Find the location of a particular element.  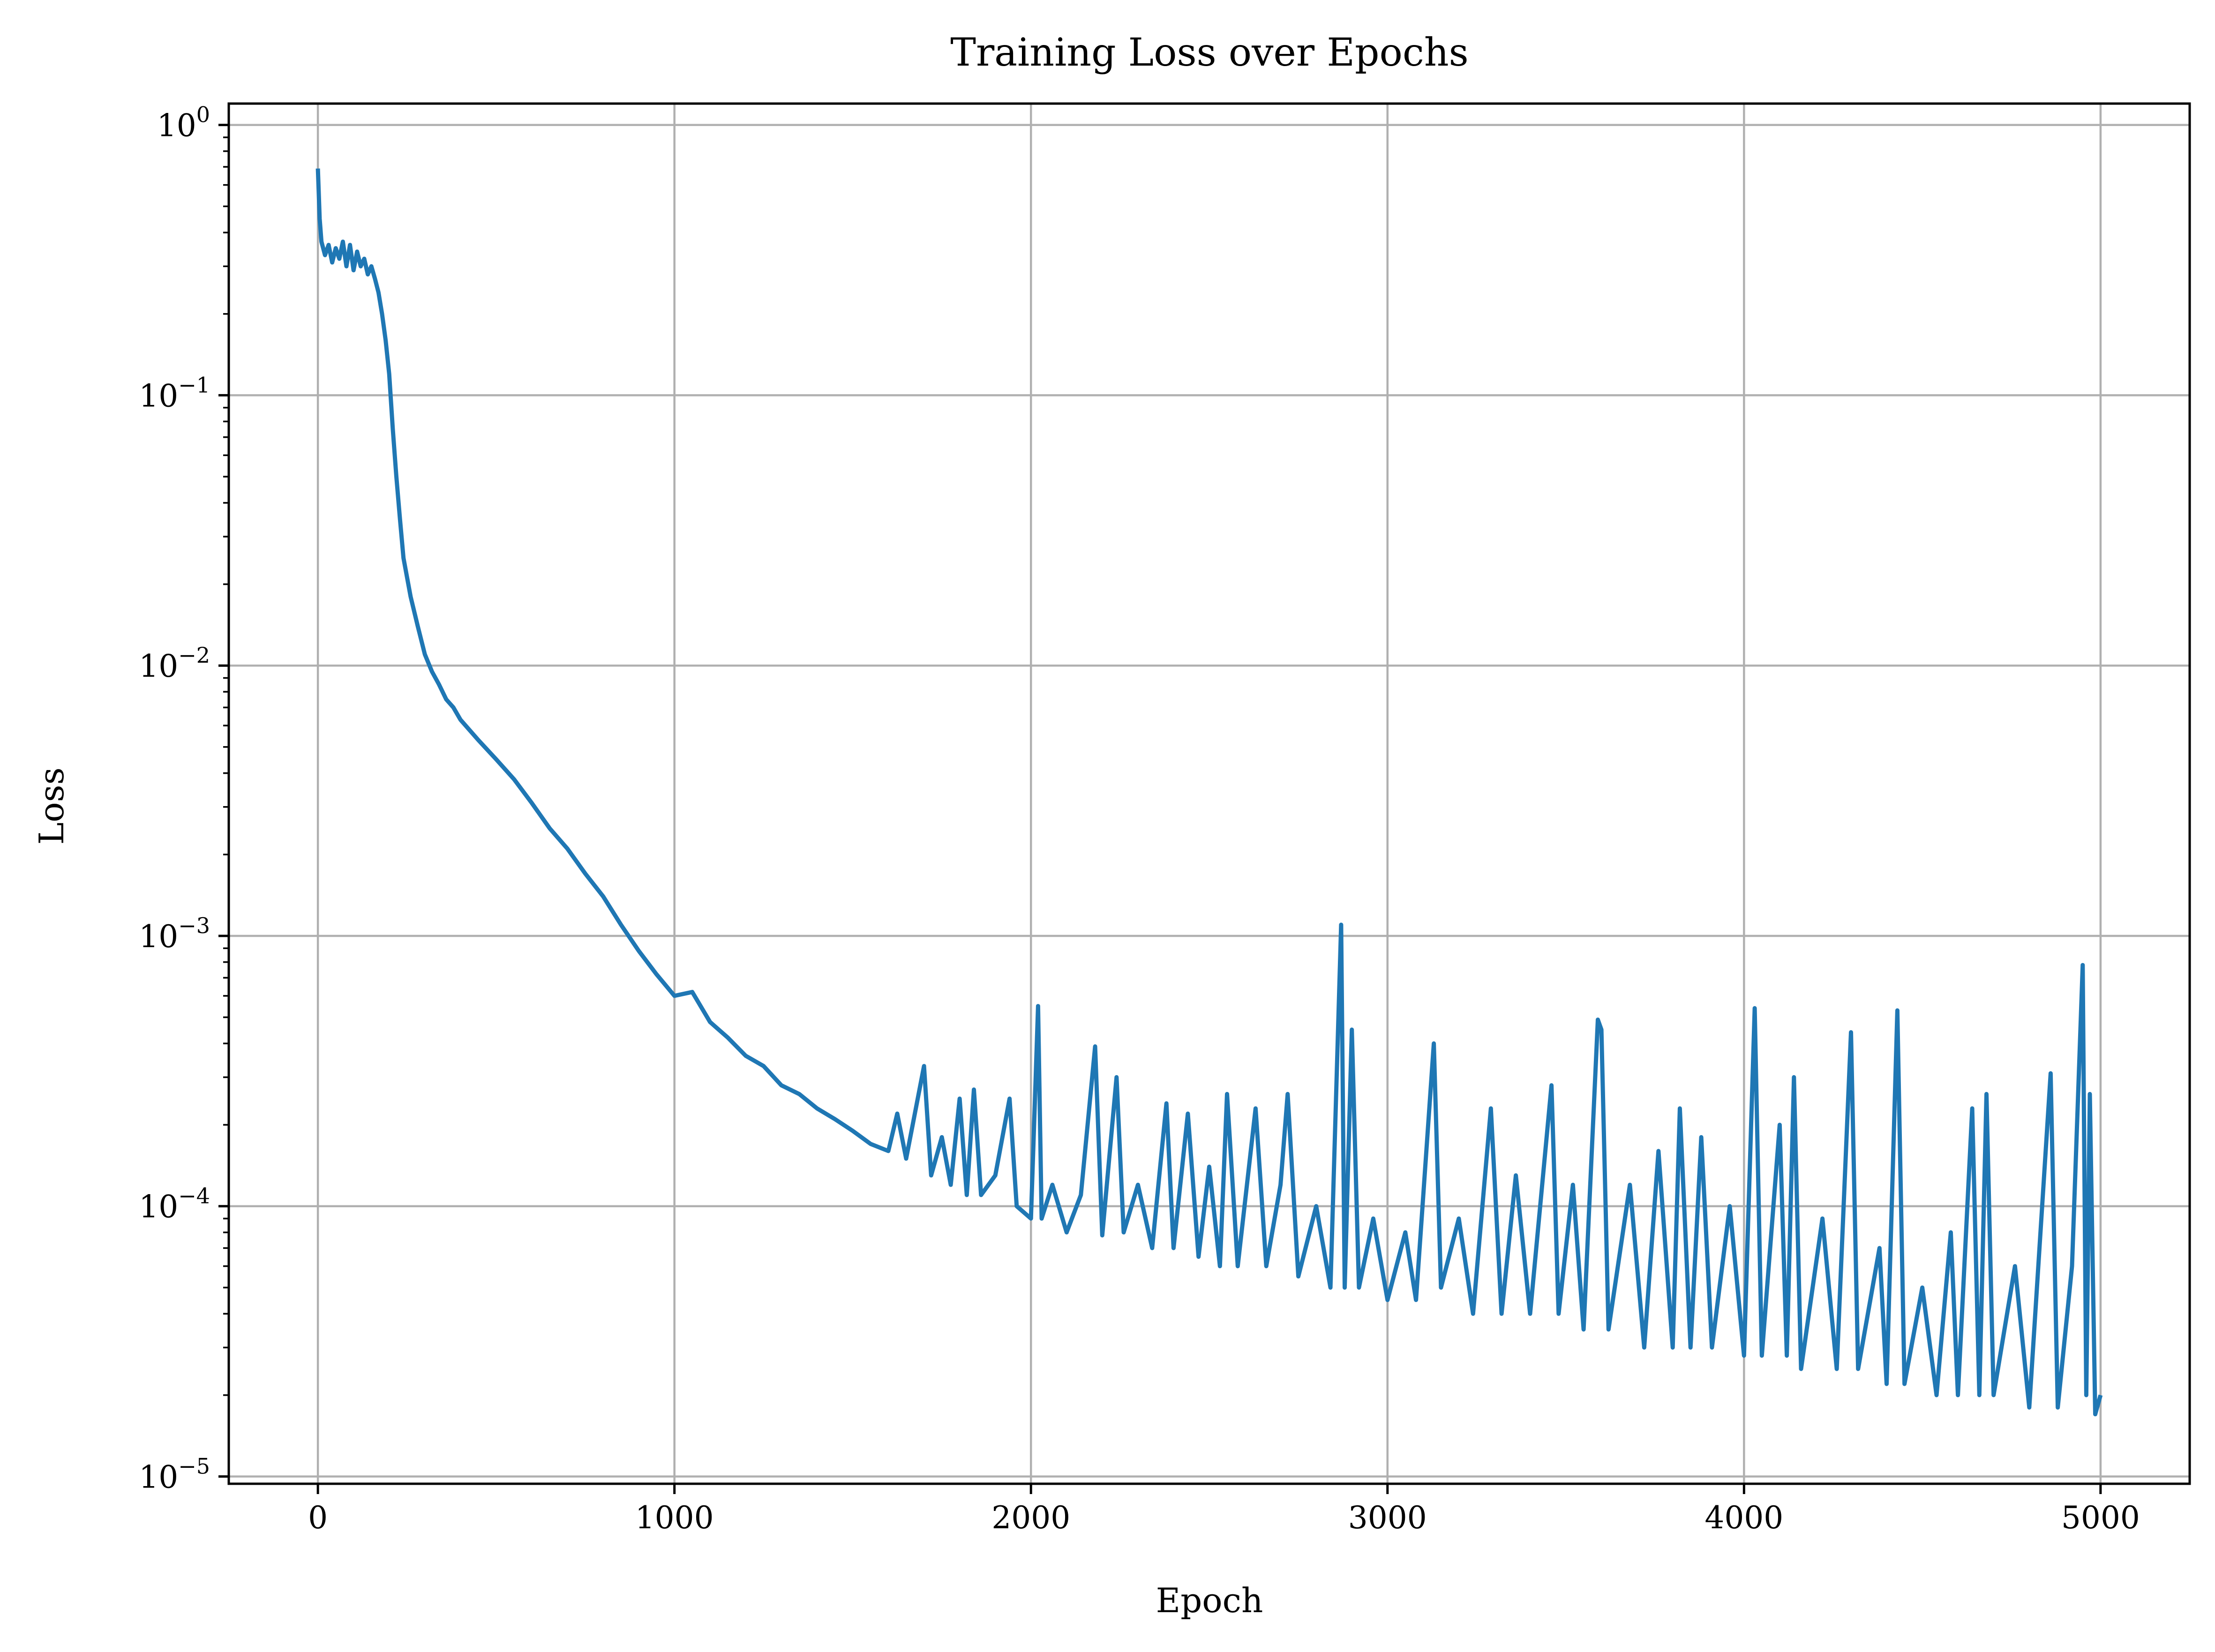

x-tick-label: 0 is located at coordinates (318, 1518).